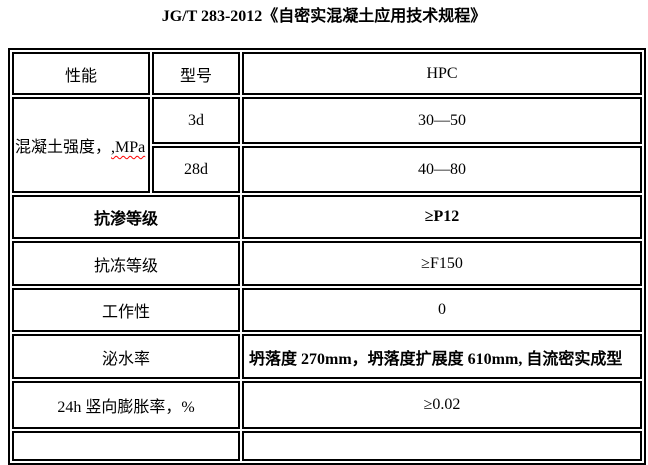 The image size is (648, 465). I want to click on seepage-grade-value: ≥P12, so click(442, 217).